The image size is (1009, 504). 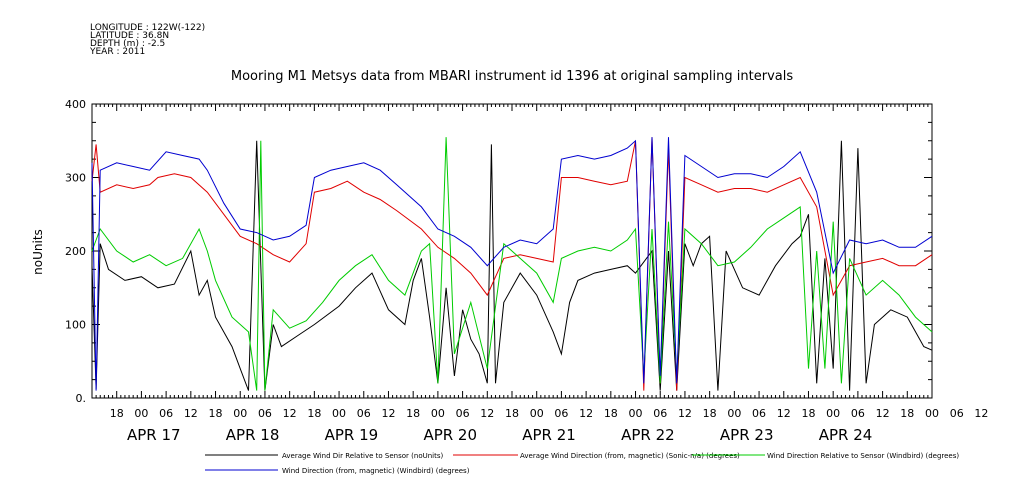 I want to click on x-day-label: APR 20, so click(x=450, y=435).